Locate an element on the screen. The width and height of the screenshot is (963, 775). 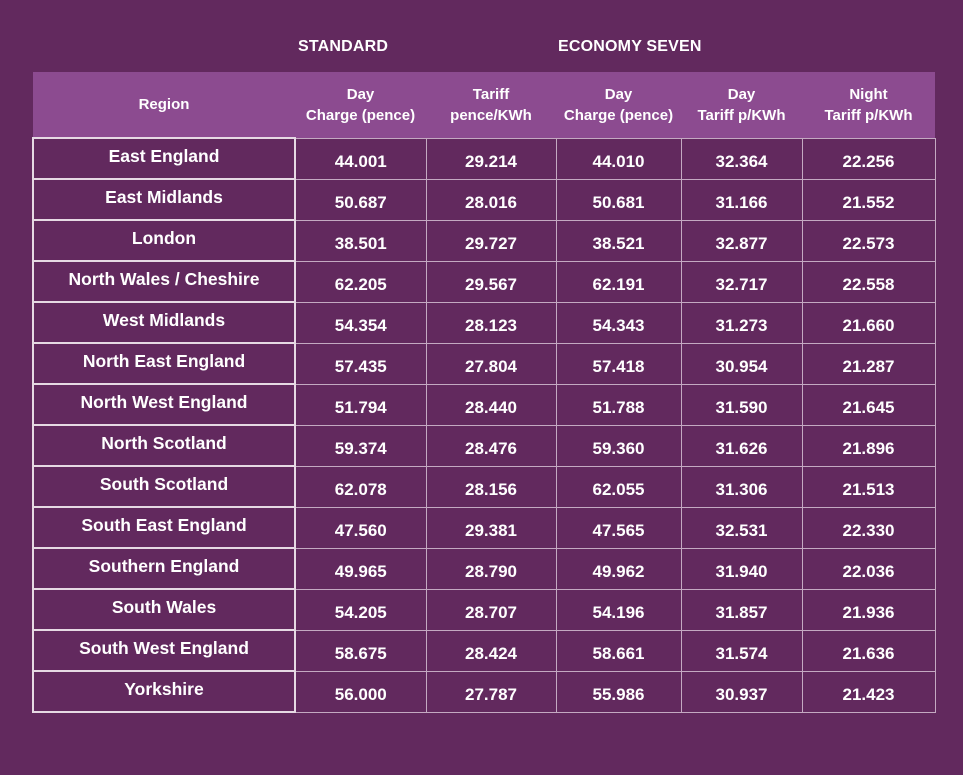
standard-day-charge-cell: 59.374 is located at coordinates (360, 445).